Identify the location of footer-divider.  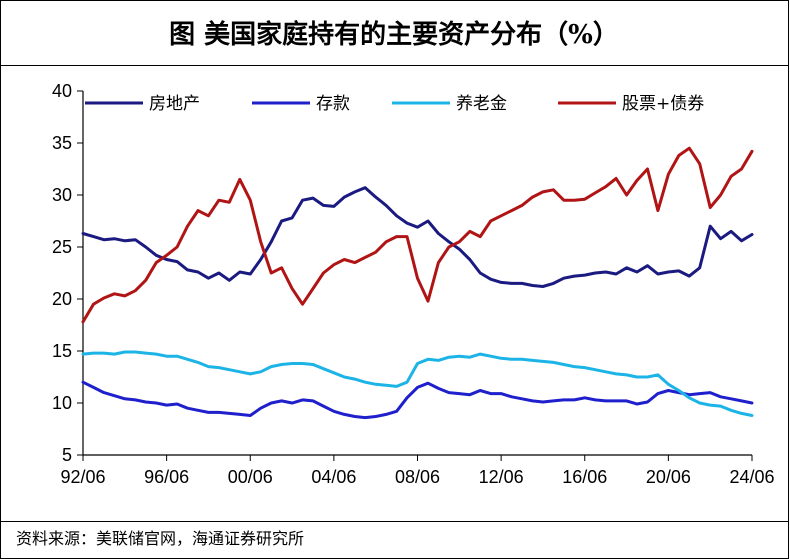
(394, 521).